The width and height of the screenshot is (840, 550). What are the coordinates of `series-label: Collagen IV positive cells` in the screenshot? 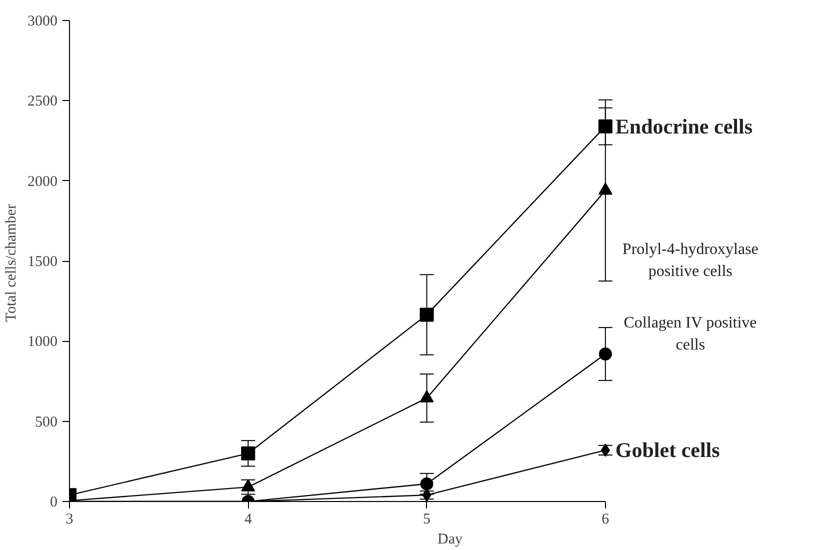 It's located at (690, 334).